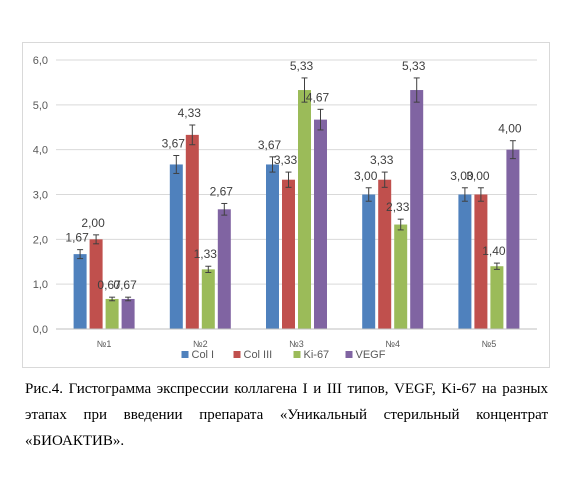 The image size is (570, 487). What do you see at coordinates (40, 240) in the screenshot?
I see `y-tick-label: 2,0` at bounding box center [40, 240].